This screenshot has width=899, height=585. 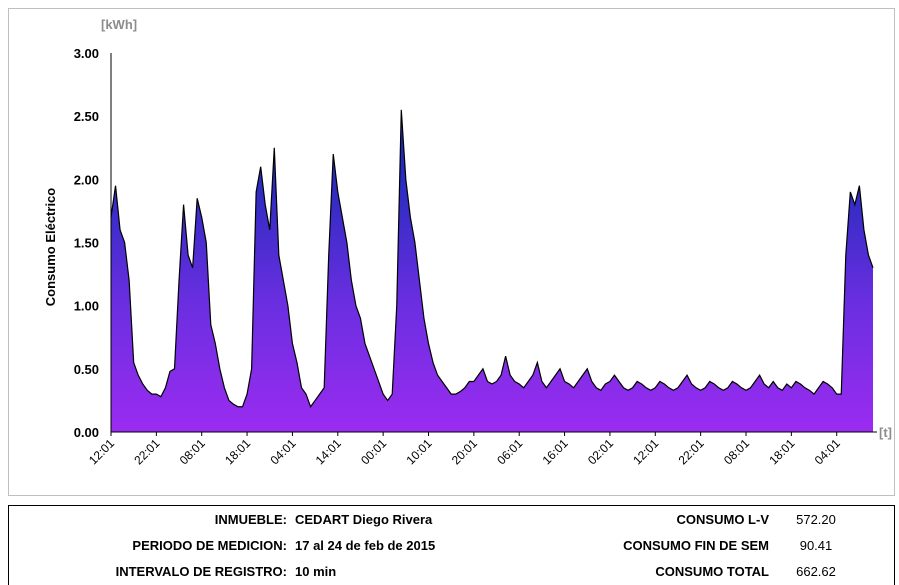 I want to click on consumo-lv-value: 572.20, so click(x=816, y=519).